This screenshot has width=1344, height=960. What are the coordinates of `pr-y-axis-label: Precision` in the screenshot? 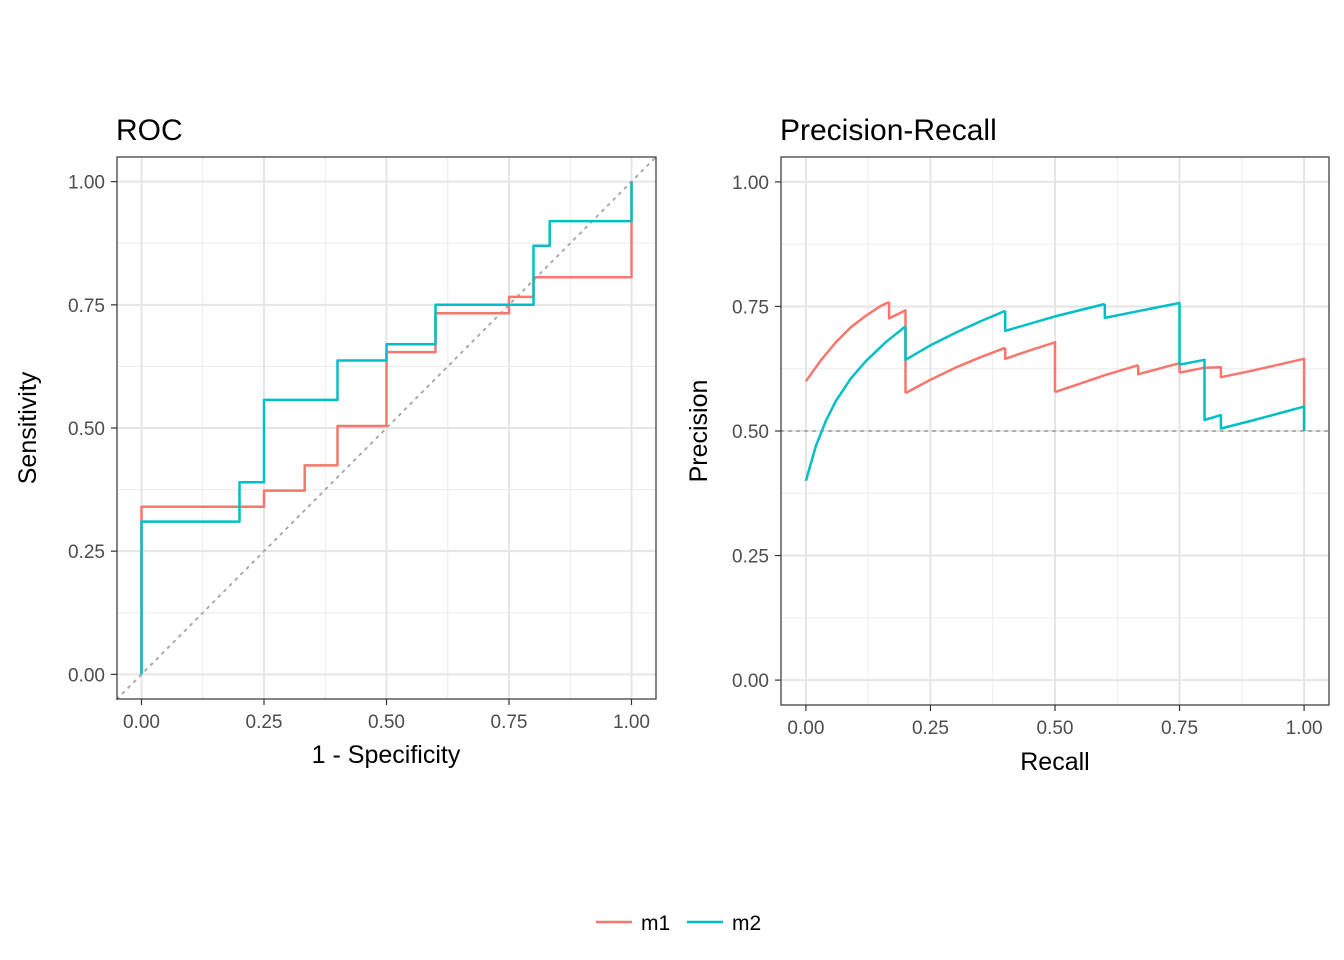 It's located at (699, 431).